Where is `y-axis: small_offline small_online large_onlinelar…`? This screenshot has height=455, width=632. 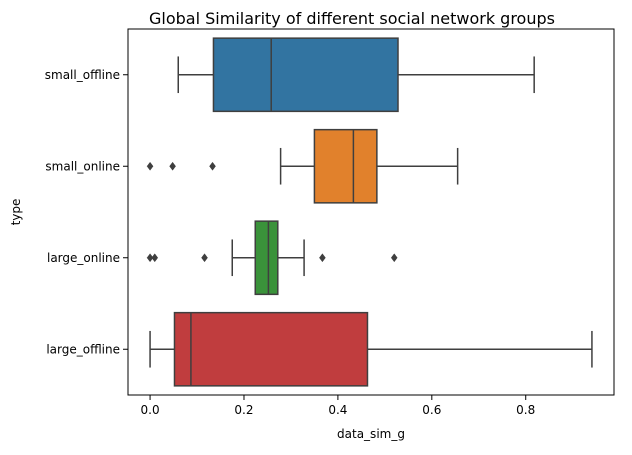 y-axis: small_offline small_online large_onlinelar… is located at coordinates (86, 212).